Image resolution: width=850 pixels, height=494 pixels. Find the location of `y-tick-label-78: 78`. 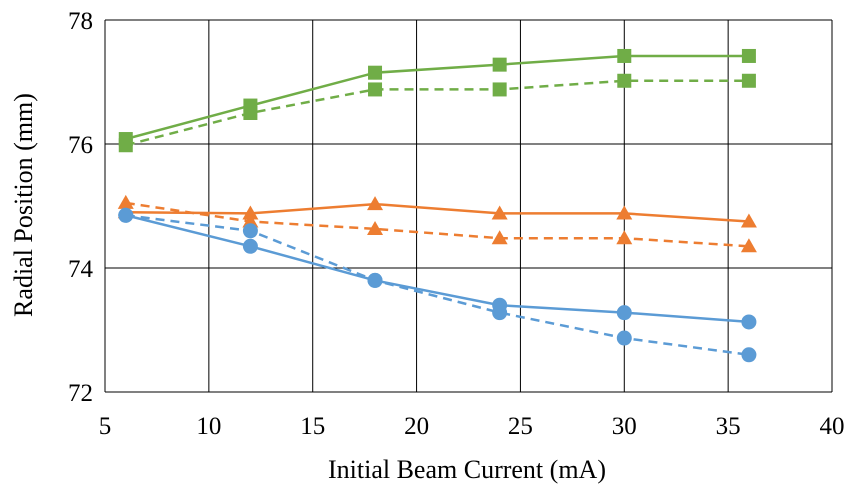

y-tick-label-78: 78 is located at coordinates (80, 21).